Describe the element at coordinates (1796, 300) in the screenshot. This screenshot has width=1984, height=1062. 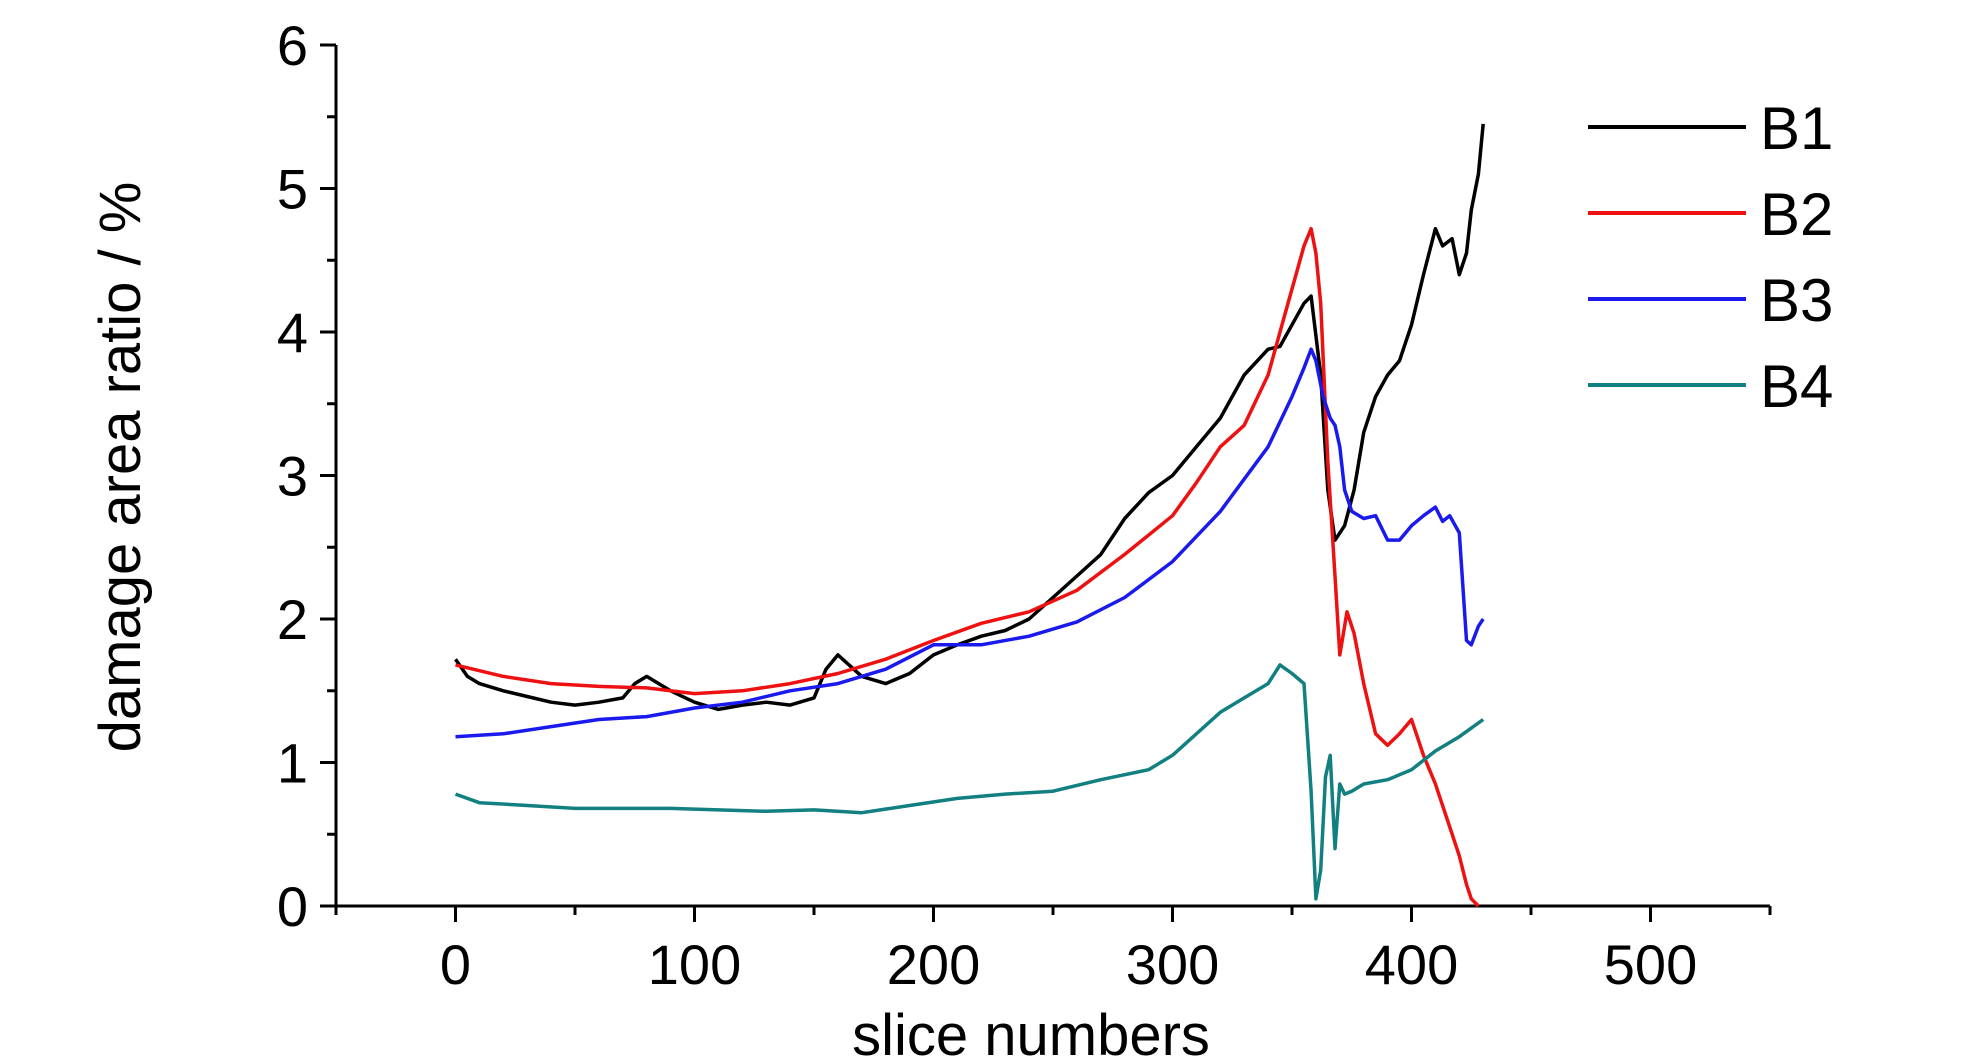
I see `legend-label-b3: B3` at that location.